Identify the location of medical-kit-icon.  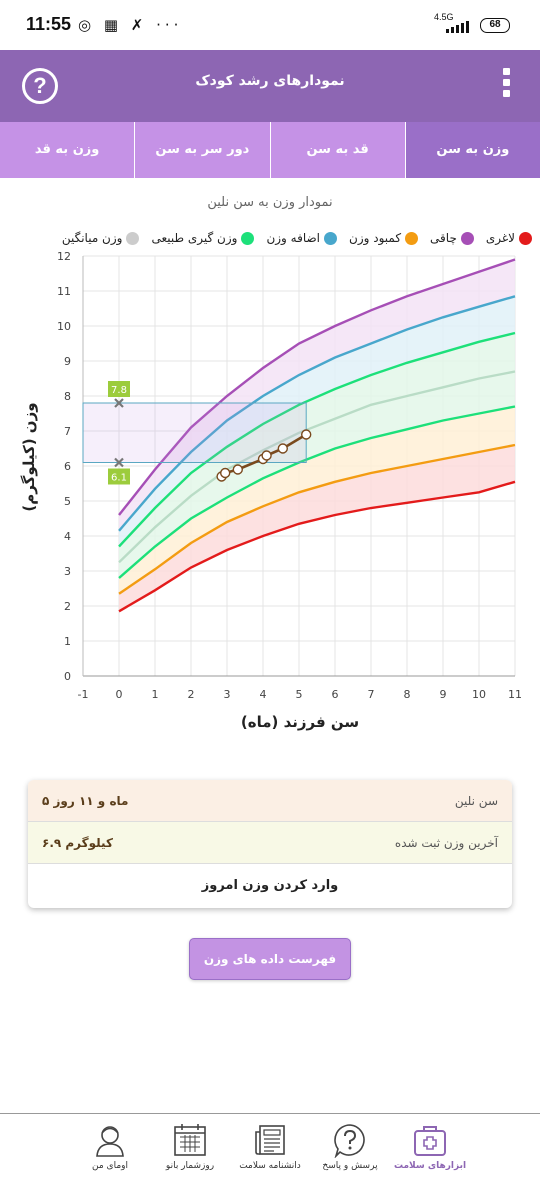
(430, 1141).